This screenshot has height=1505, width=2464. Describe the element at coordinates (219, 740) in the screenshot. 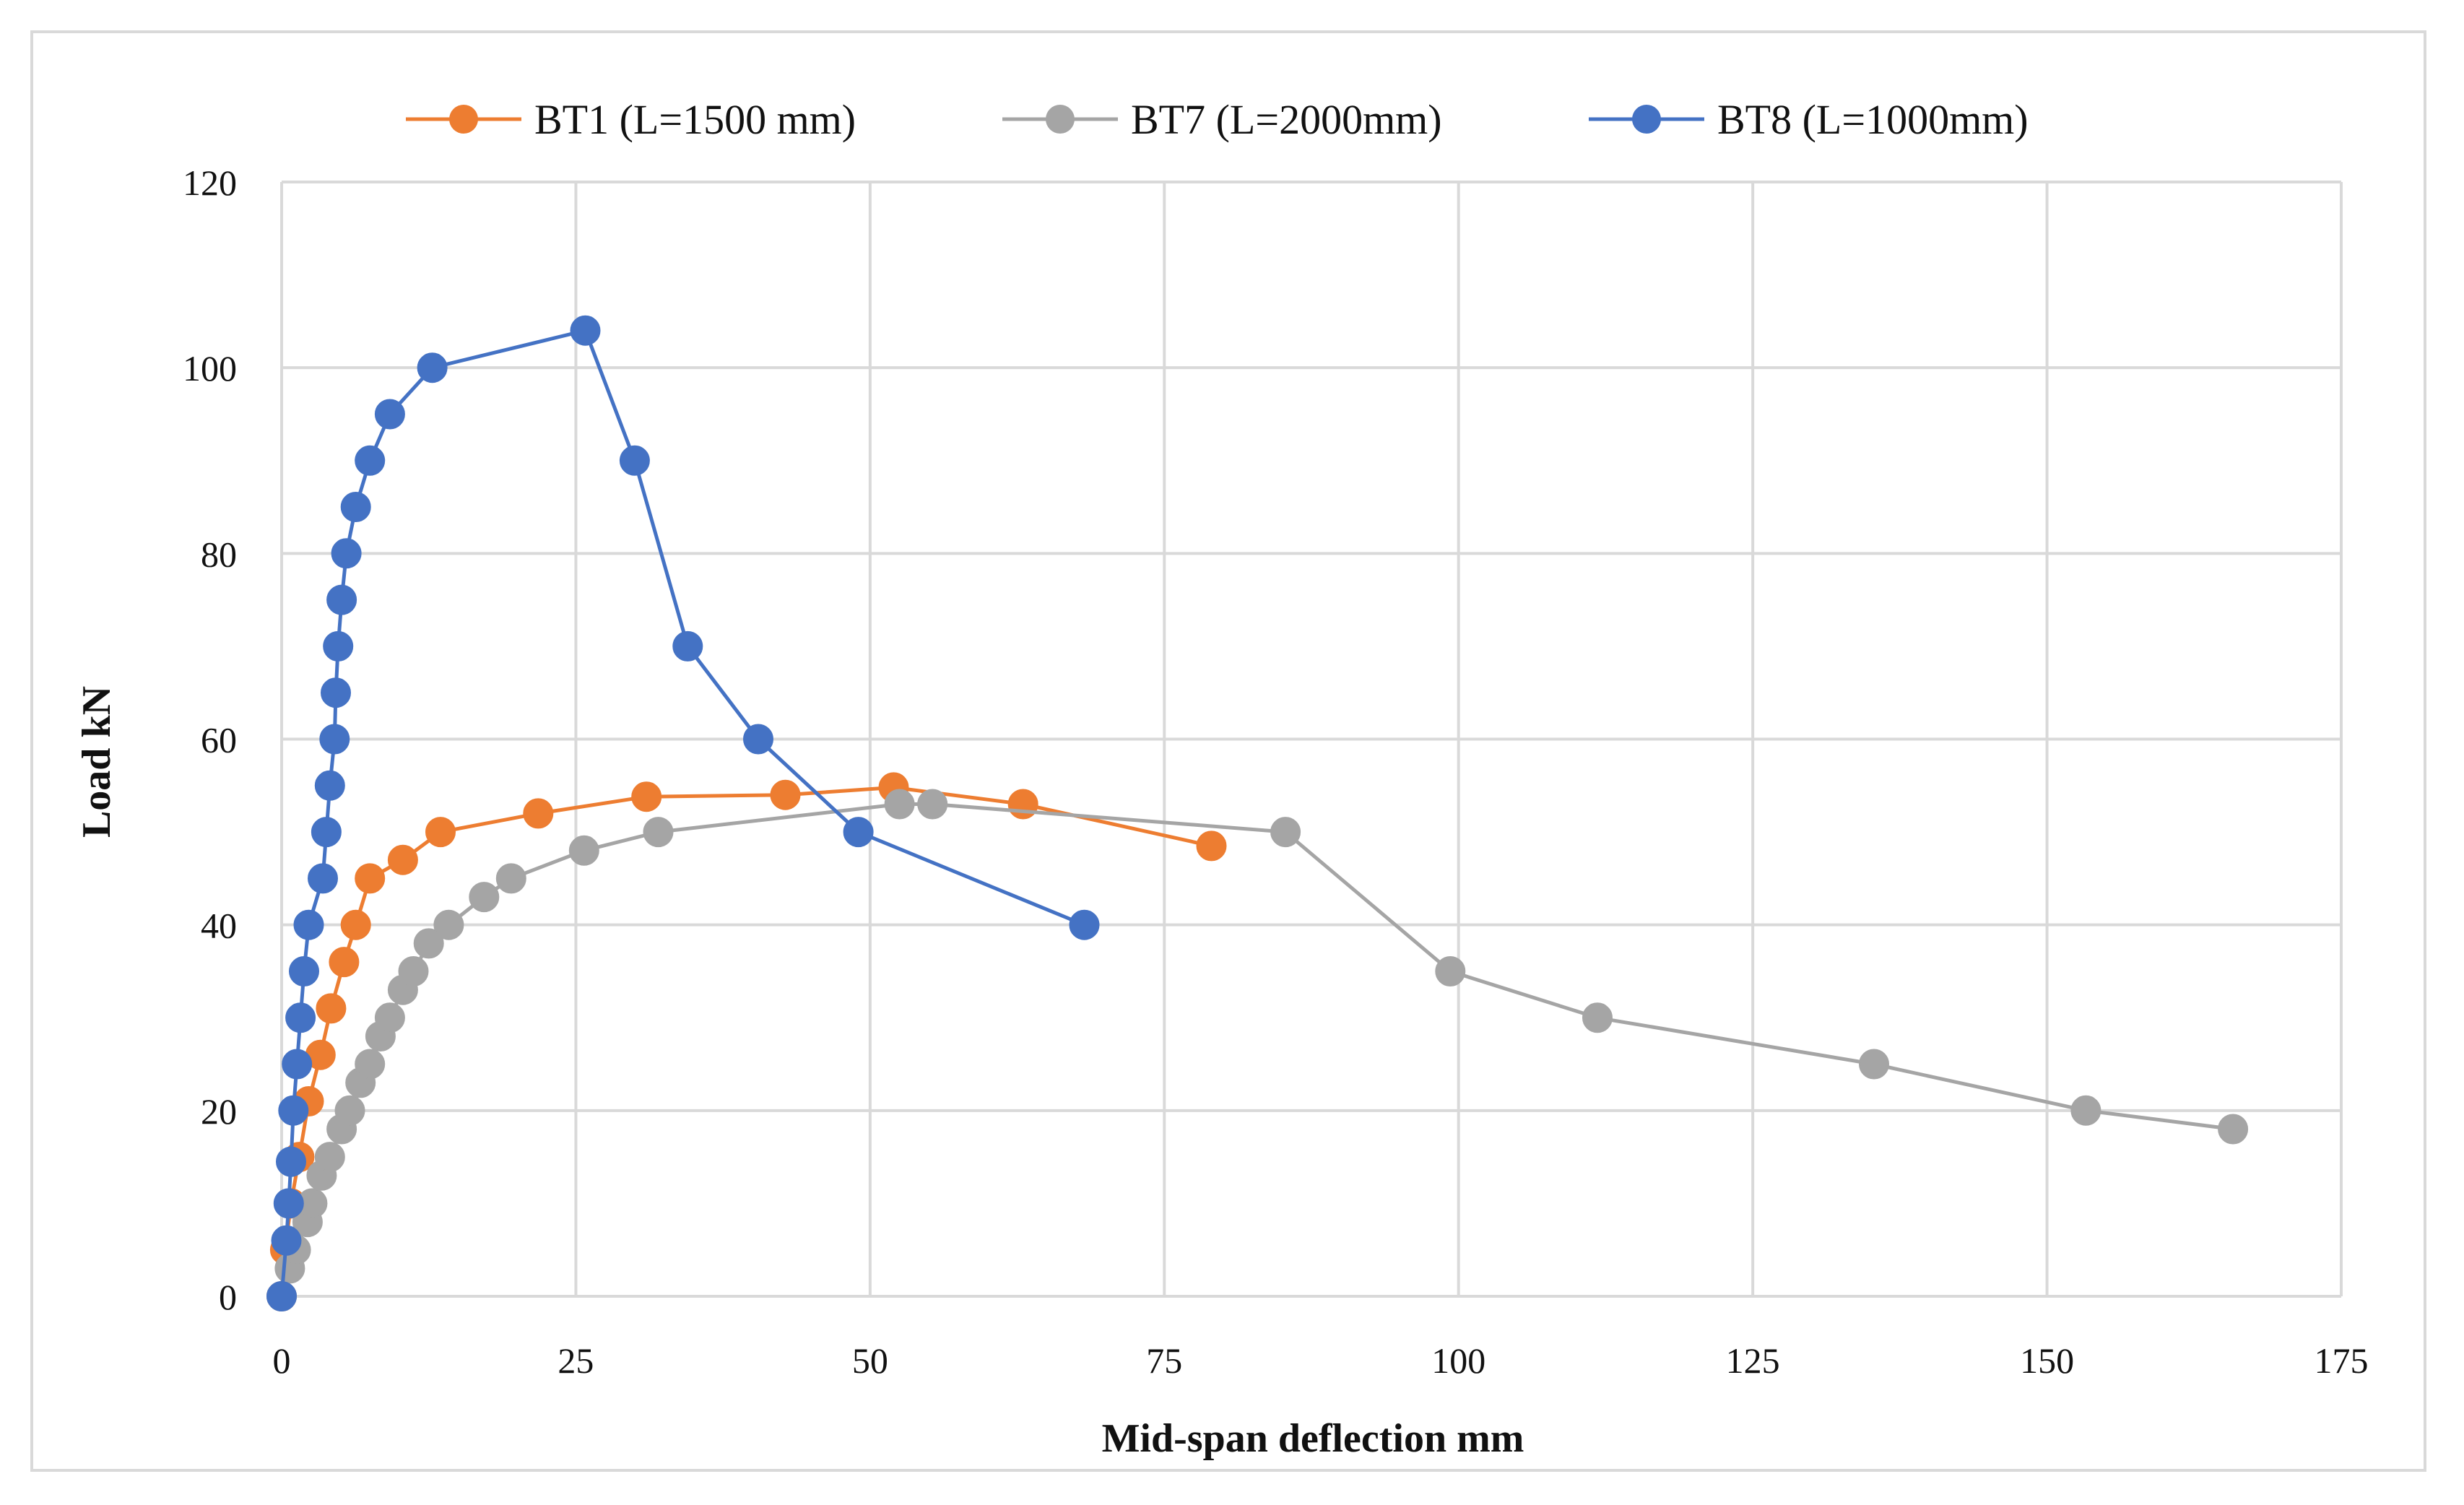

I see `y-tick-label: 60` at that location.